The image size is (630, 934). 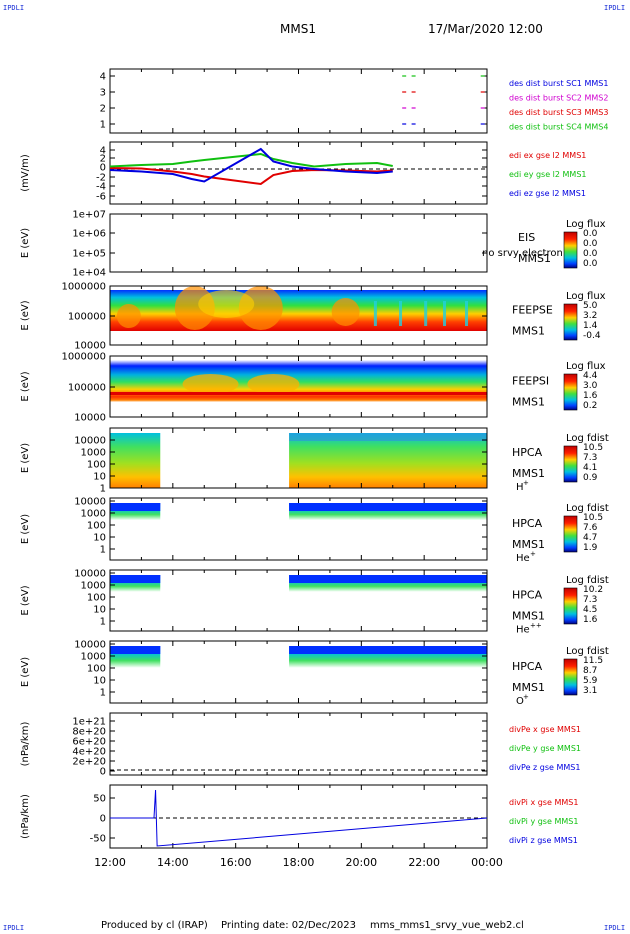 What do you see at coordinates (101, 178) in the screenshot?
I see `y-tick-label: -2` at bounding box center [101, 178].